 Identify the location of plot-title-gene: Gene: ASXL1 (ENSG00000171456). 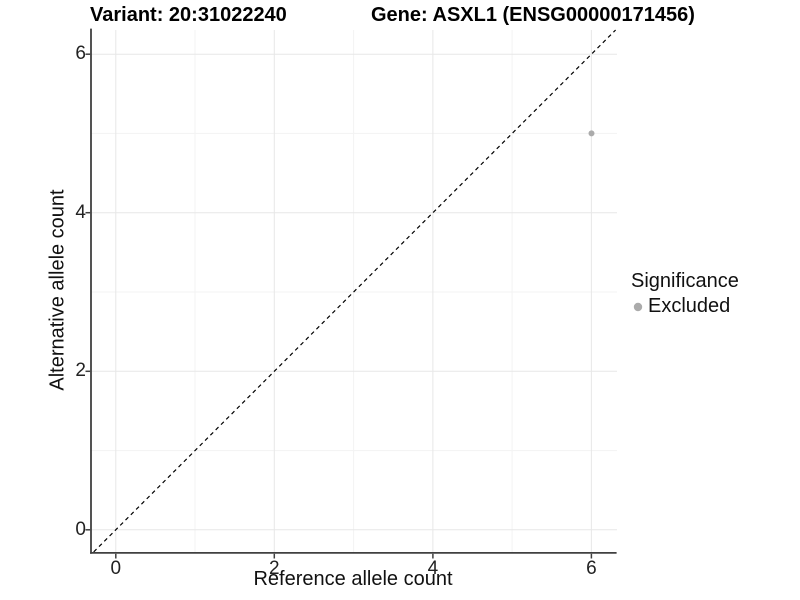
(533, 15).